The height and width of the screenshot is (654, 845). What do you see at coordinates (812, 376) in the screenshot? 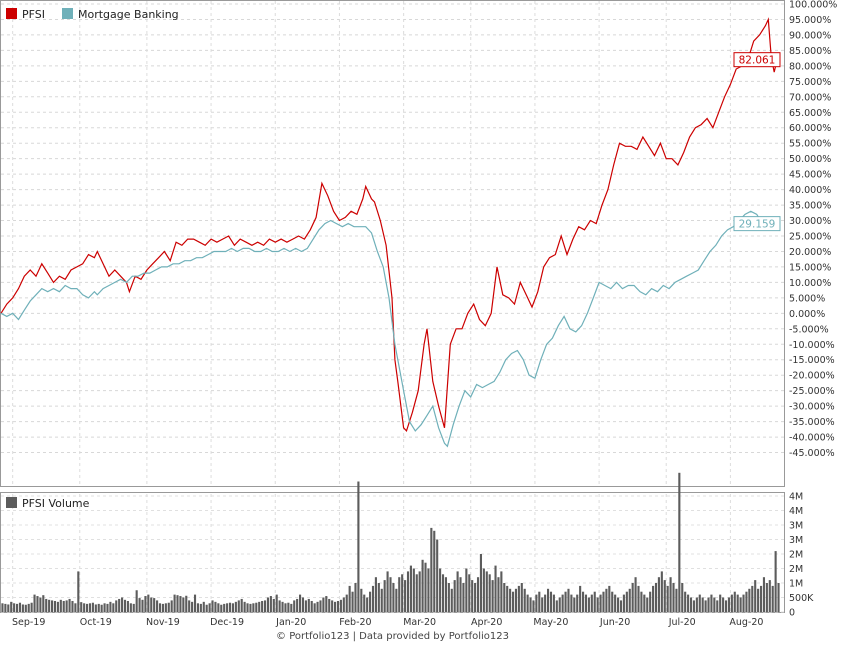
I see `y-tick-label: -20.000%` at bounding box center [812, 376].